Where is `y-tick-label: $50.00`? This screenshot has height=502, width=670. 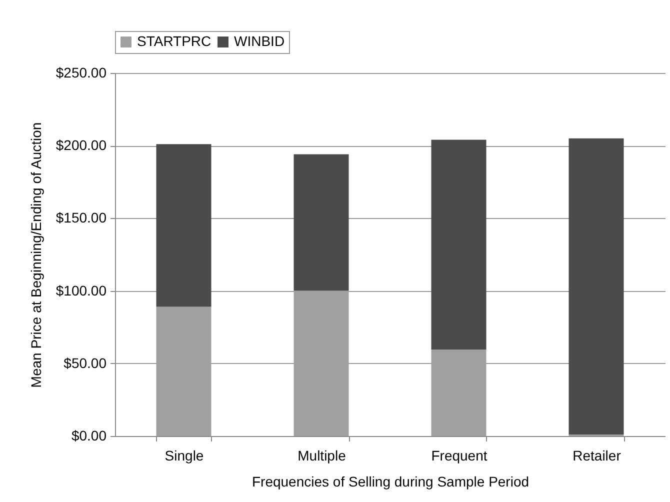
y-tick-label: $50.00 is located at coordinates (85, 362).